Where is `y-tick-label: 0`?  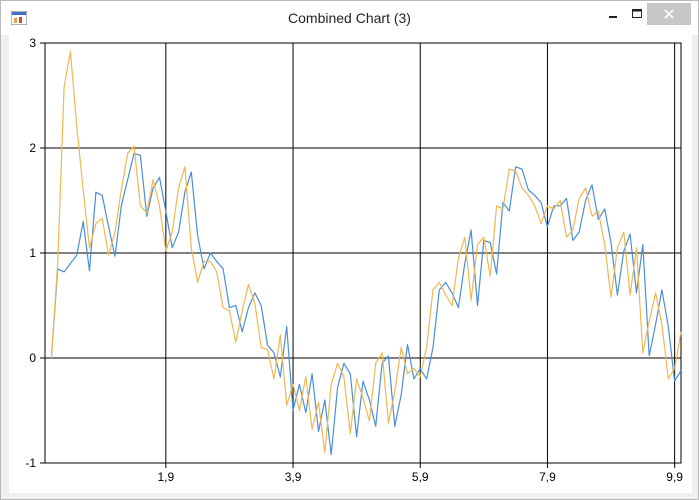
y-tick-label: 0 is located at coordinates (32, 358).